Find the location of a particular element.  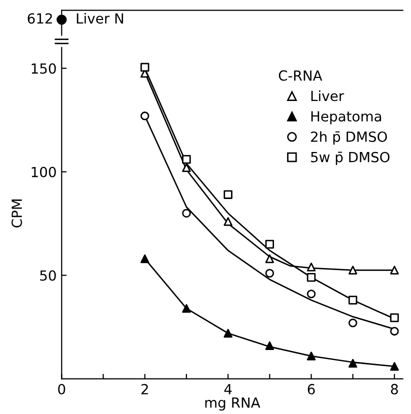

x-tick-label: 8 is located at coordinates (394, 389).